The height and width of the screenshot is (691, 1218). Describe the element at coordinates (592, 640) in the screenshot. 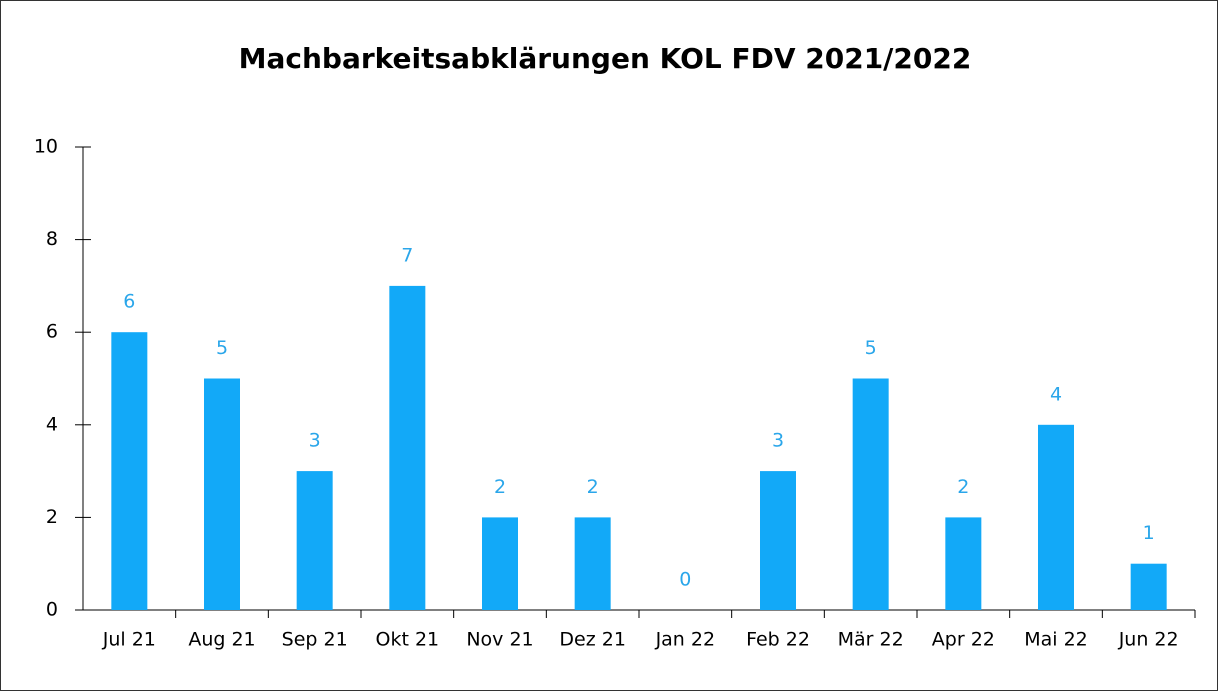

I see `x-tick-label: Dez 21` at that location.